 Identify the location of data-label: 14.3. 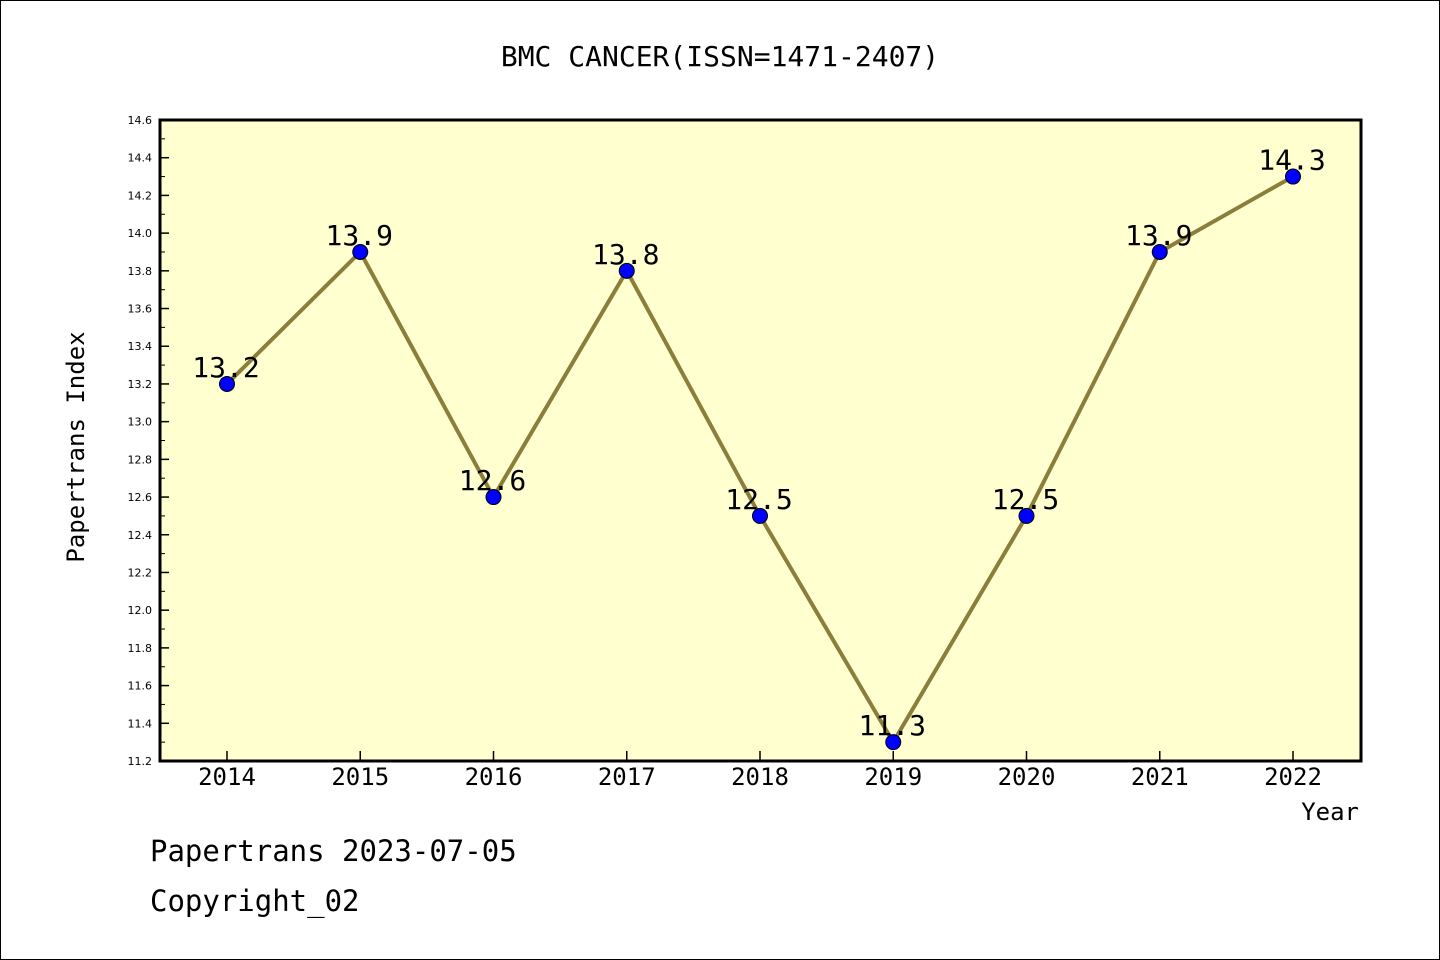
(1291, 160).